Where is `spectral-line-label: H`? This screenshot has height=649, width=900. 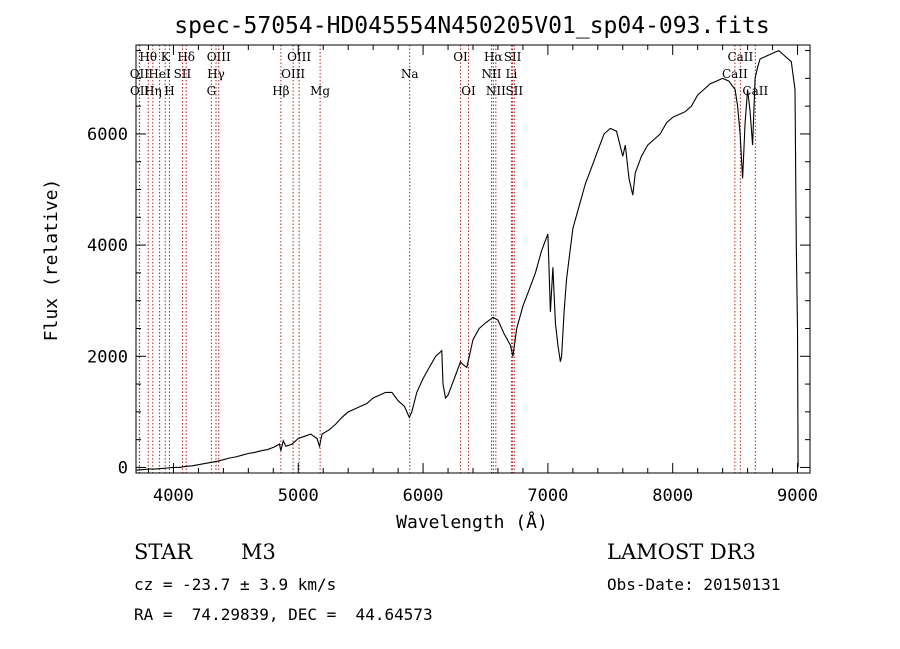
spectral-line-label: H is located at coordinates (169, 91).